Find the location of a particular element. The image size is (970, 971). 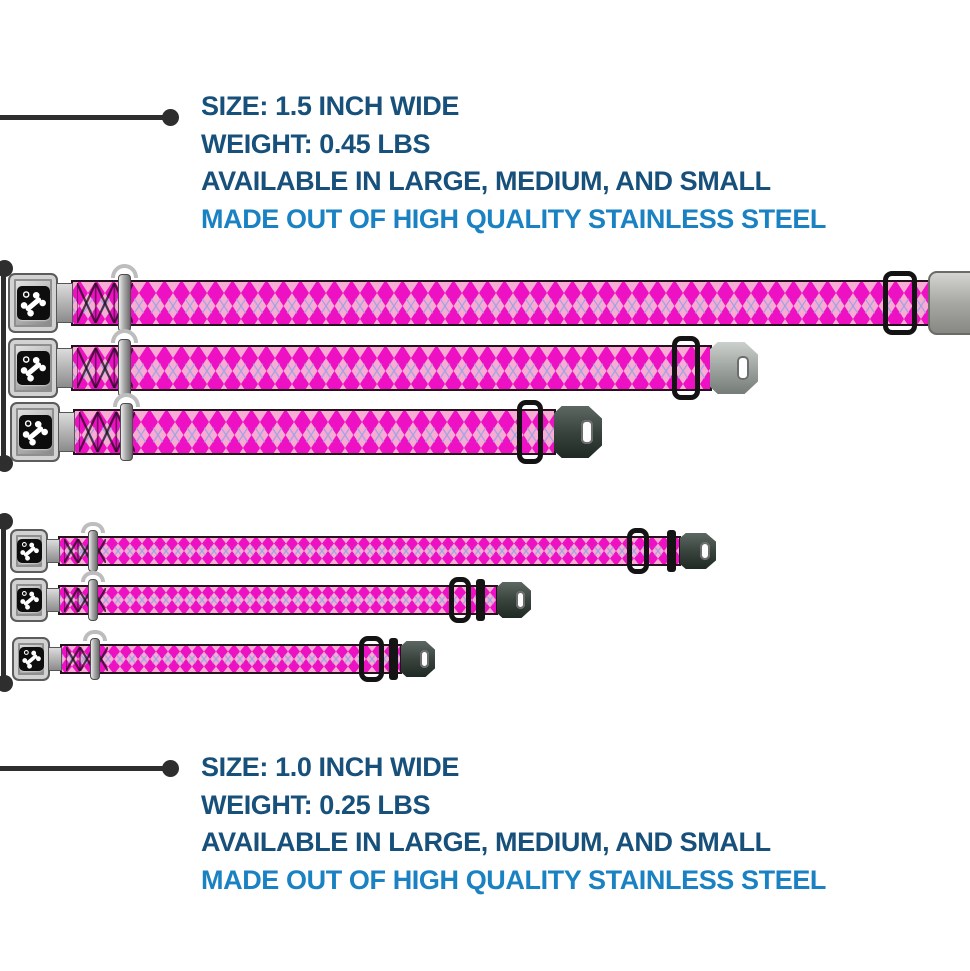

collar-1.0-inch-wide-medium is located at coordinates (270, 597).